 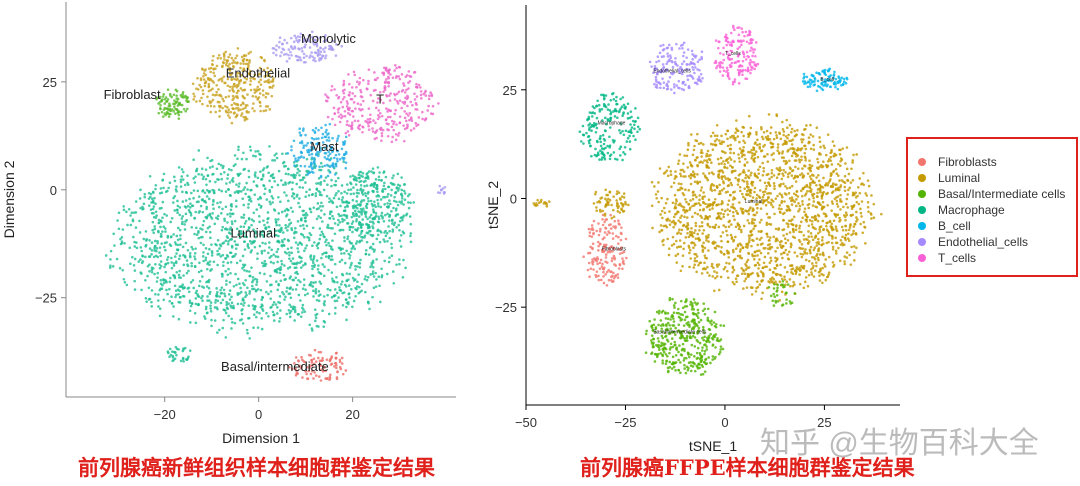 What do you see at coordinates (46, 298) in the screenshot?
I see `y-tick-label: −25` at bounding box center [46, 298].